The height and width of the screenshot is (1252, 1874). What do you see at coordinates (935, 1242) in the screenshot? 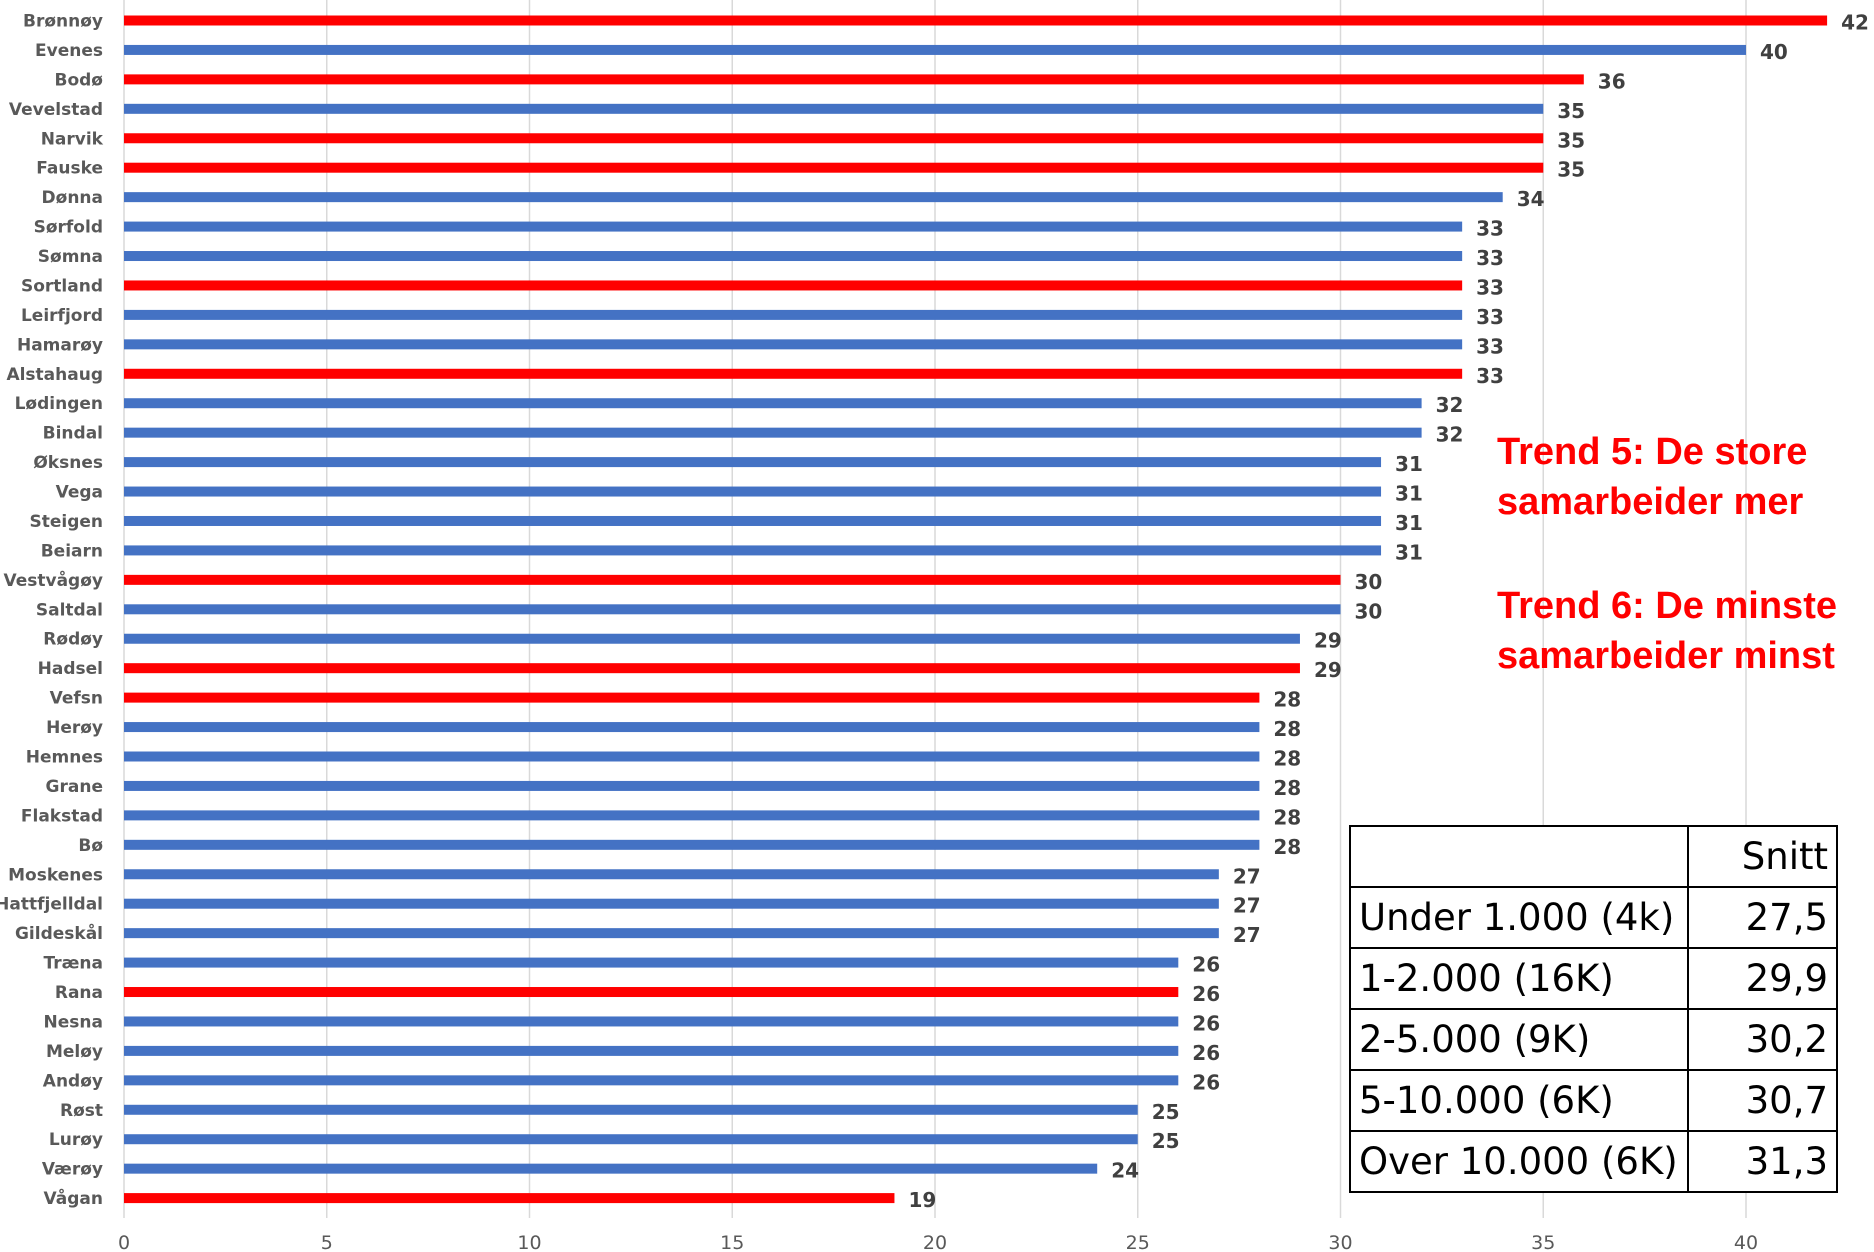
I see `x-tick-label: 20` at bounding box center [935, 1242].